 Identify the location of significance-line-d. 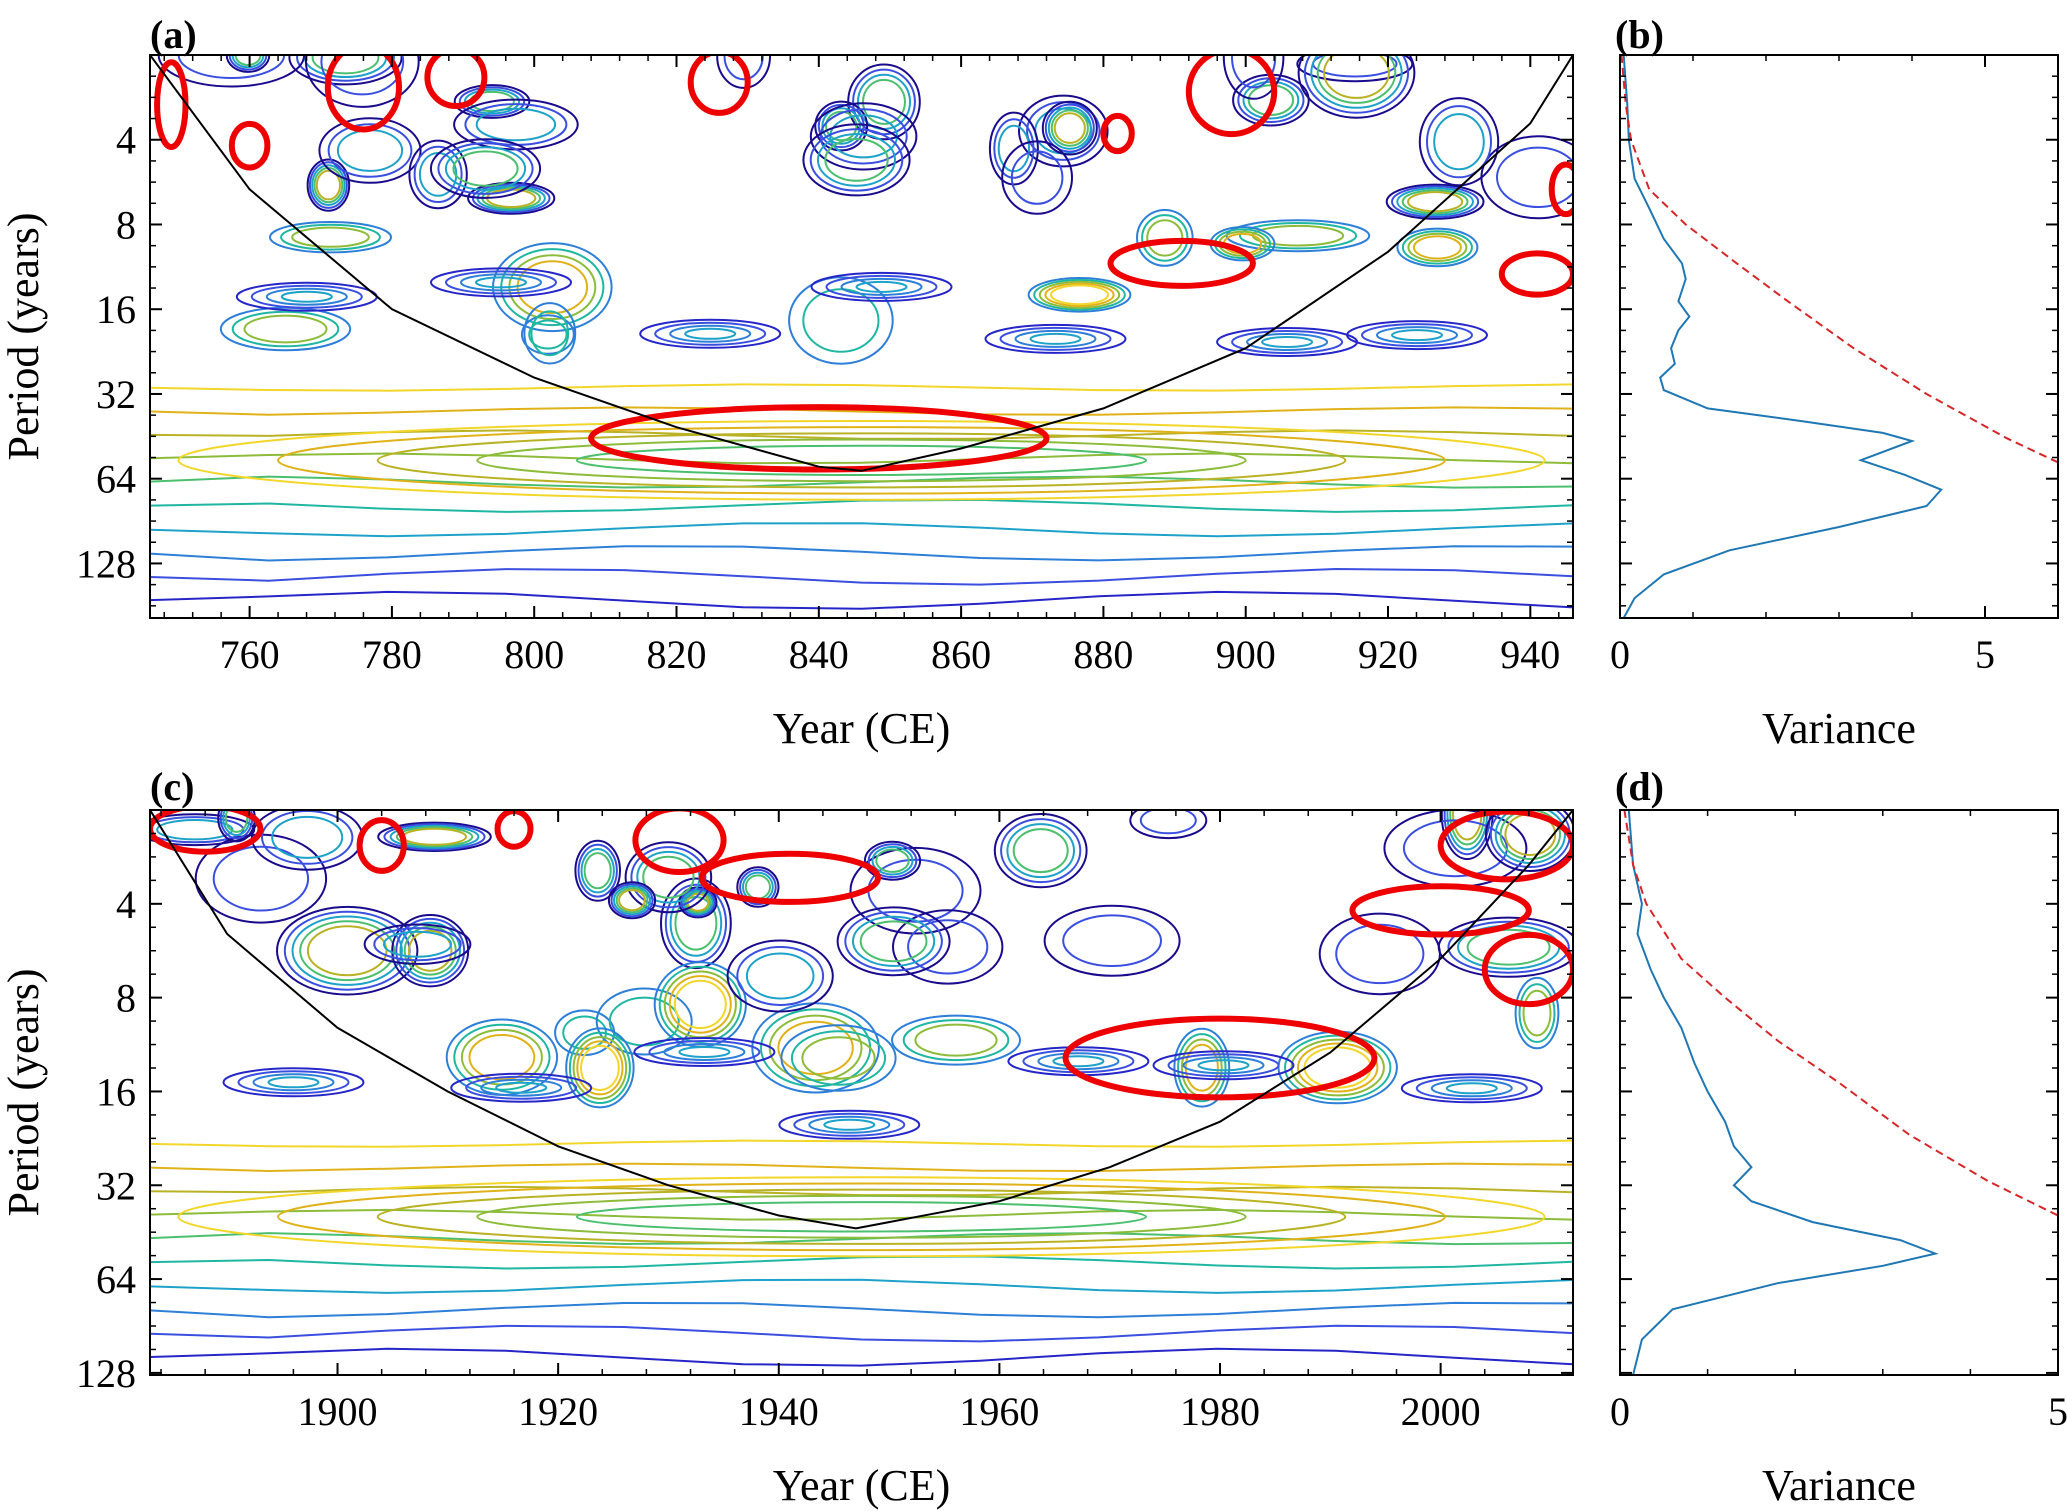
(1840, 1013).